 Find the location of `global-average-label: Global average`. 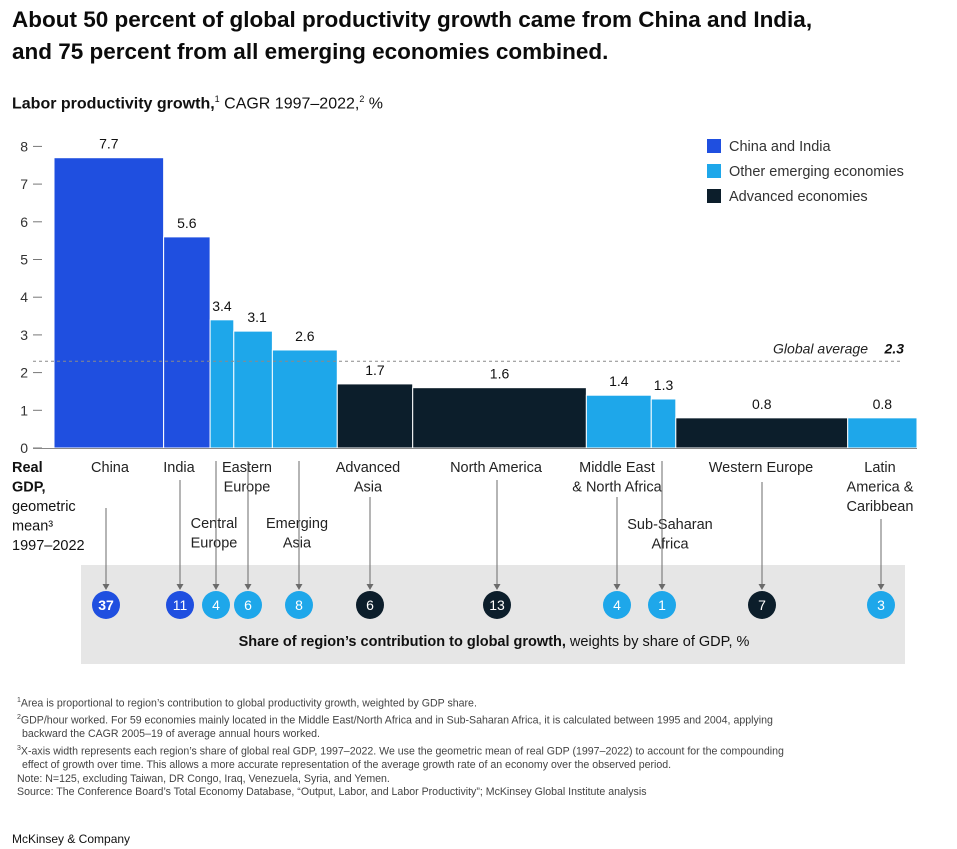

global-average-label: Global average is located at coordinates (820, 348).